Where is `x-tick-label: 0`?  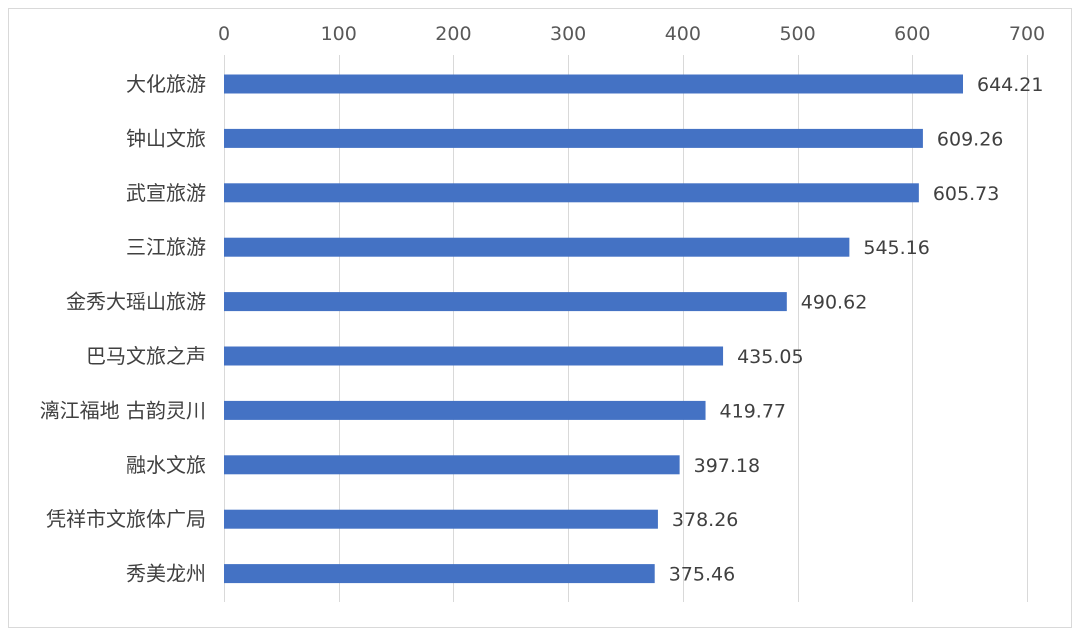 x-tick-label: 0 is located at coordinates (224, 34).